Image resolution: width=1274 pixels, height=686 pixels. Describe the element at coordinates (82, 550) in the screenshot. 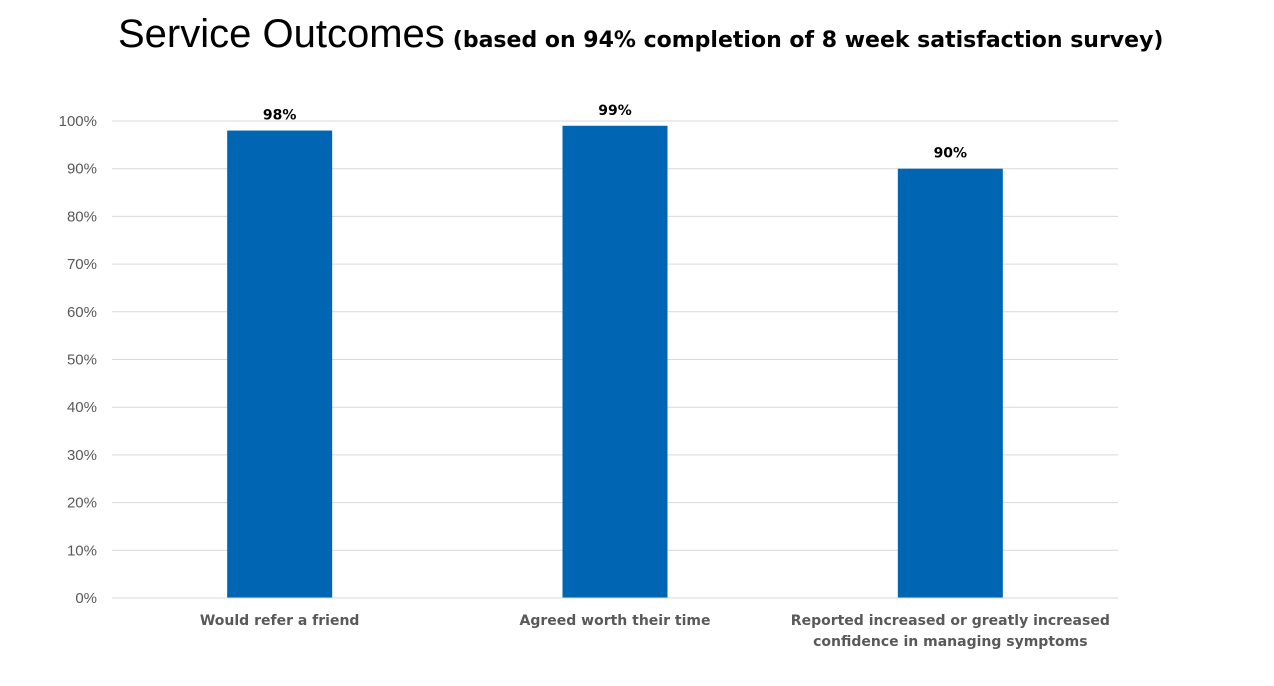

I see `y-tick-label: 10%` at that location.